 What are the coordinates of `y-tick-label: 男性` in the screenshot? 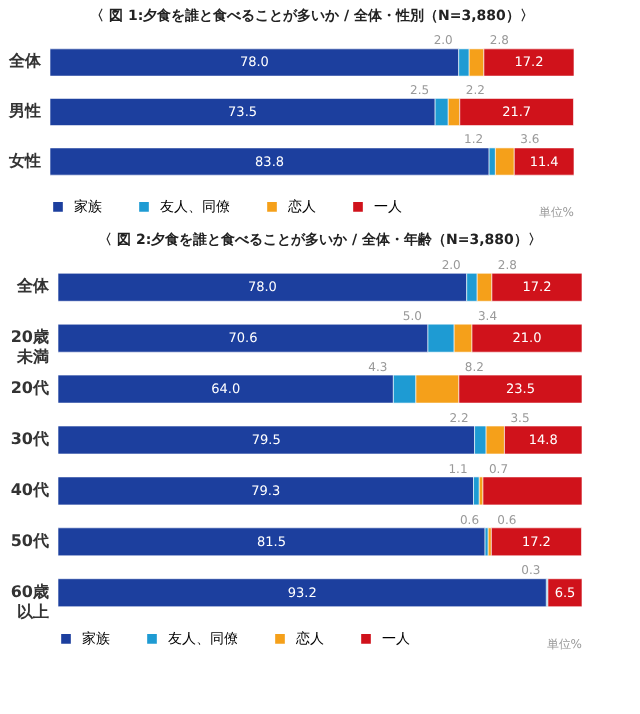 It's located at (24, 111).